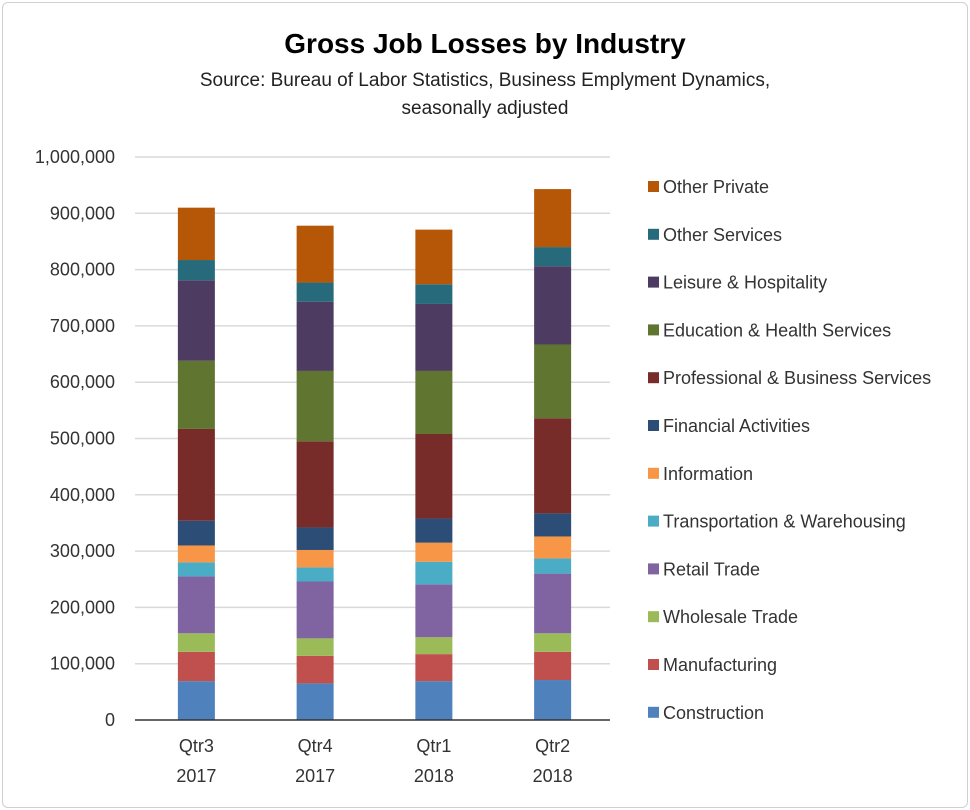 Image resolution: width=970 pixels, height=810 pixels. What do you see at coordinates (784, 522) in the screenshot?
I see `legend-label: Transportation & Warehousing` at bounding box center [784, 522].